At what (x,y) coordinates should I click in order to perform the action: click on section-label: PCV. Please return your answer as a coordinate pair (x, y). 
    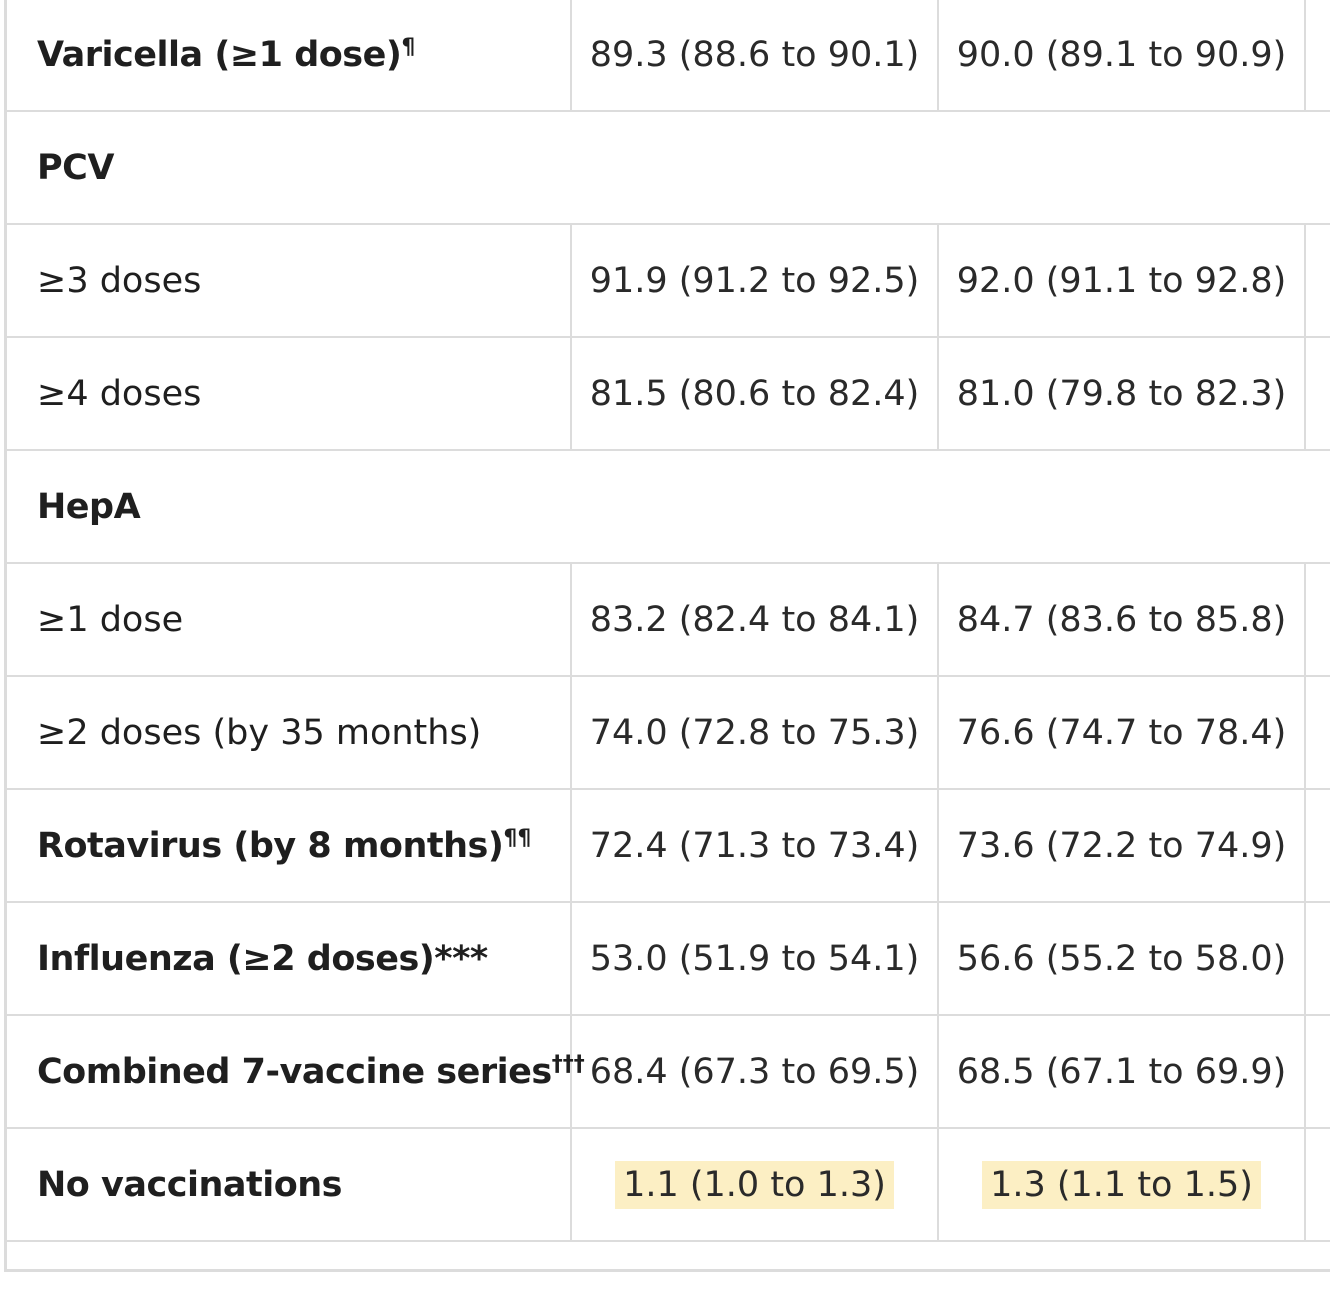
    Looking at the image, I should click on (75, 167).